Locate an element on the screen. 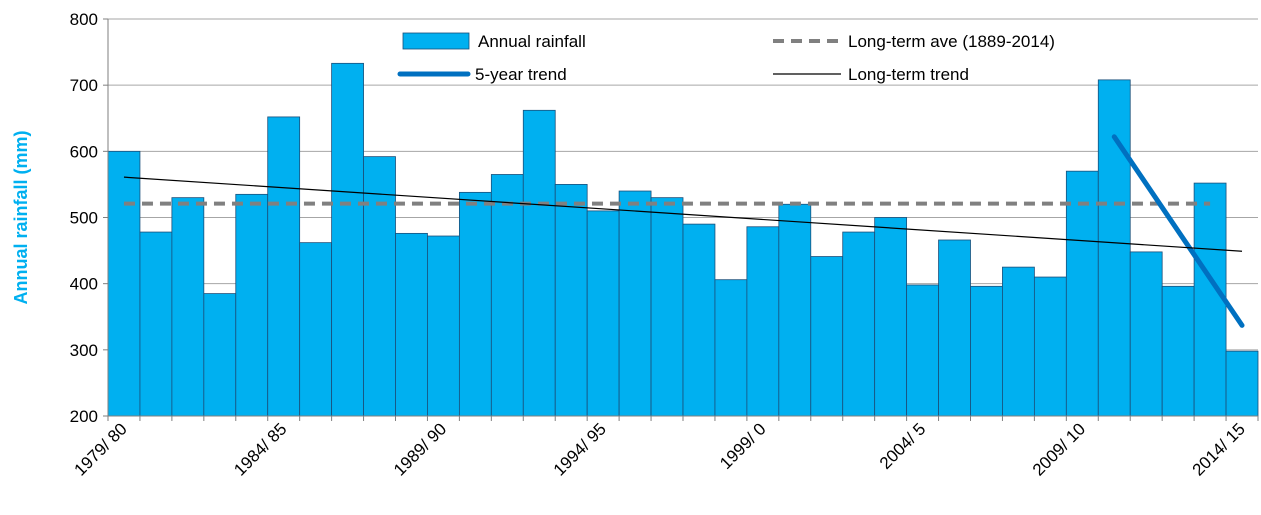 This screenshot has width=1261, height=515. x-tick-label: 2004/ 5 is located at coordinates (903, 446).